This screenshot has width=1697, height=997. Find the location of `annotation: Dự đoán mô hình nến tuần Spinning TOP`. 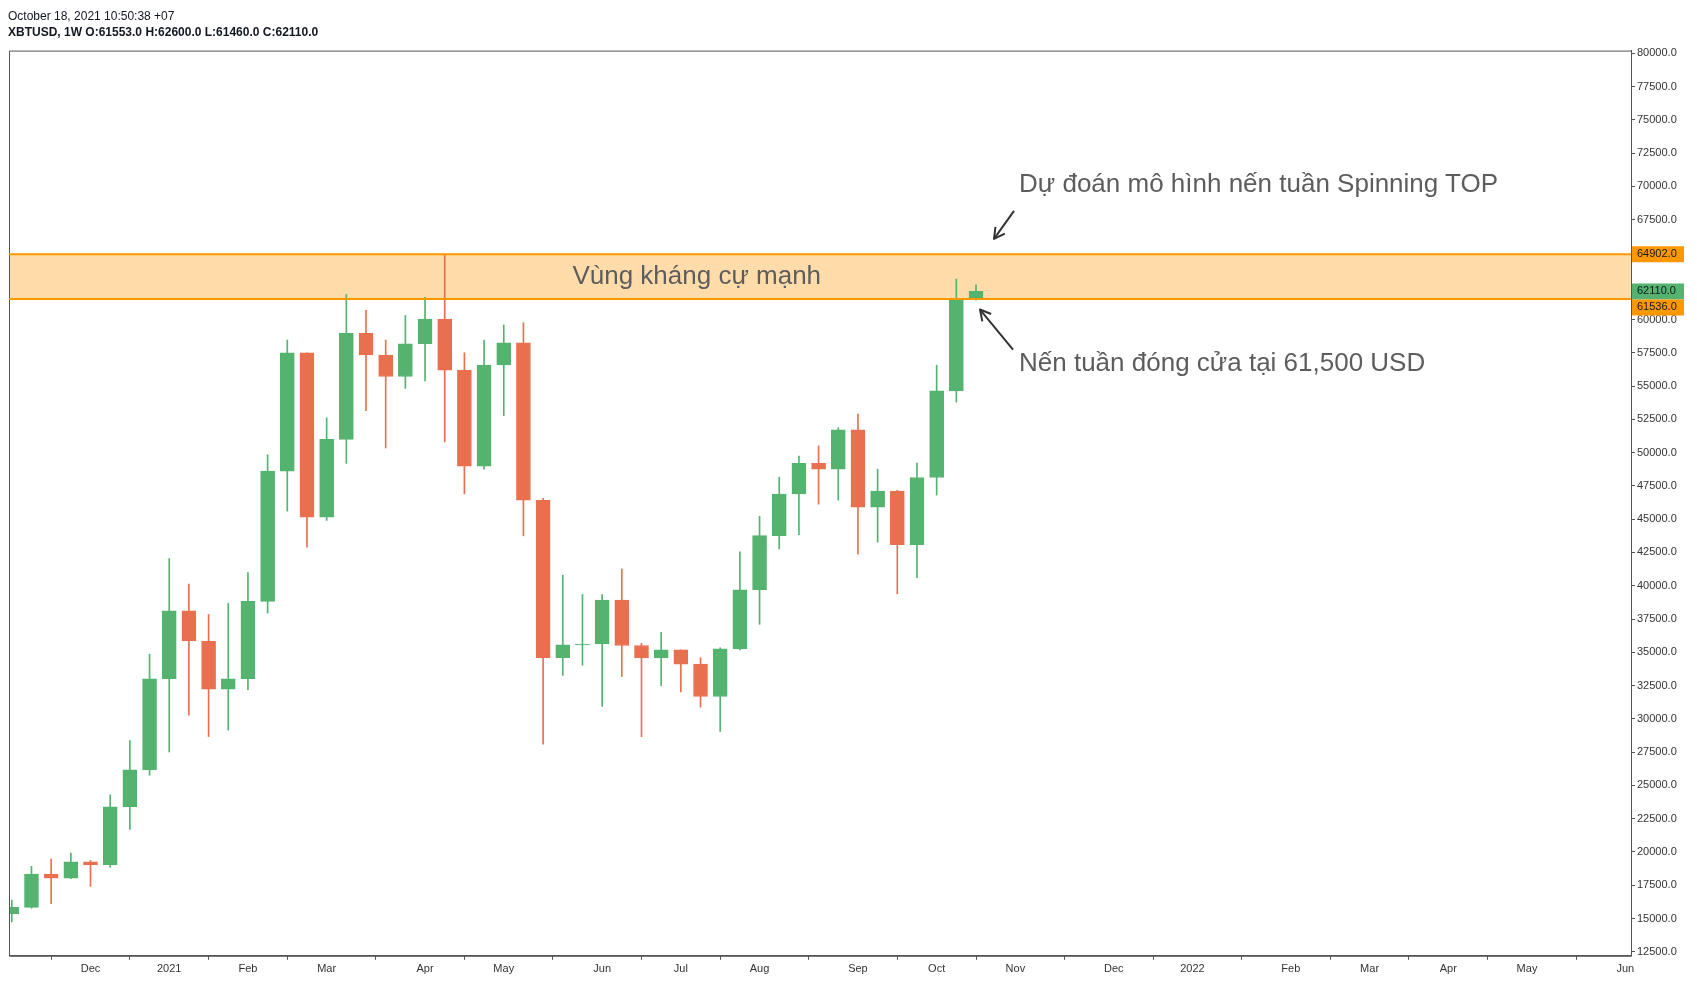

annotation: Dự đoán mô hình nến tuần Spinning TOP is located at coordinates (1259, 183).